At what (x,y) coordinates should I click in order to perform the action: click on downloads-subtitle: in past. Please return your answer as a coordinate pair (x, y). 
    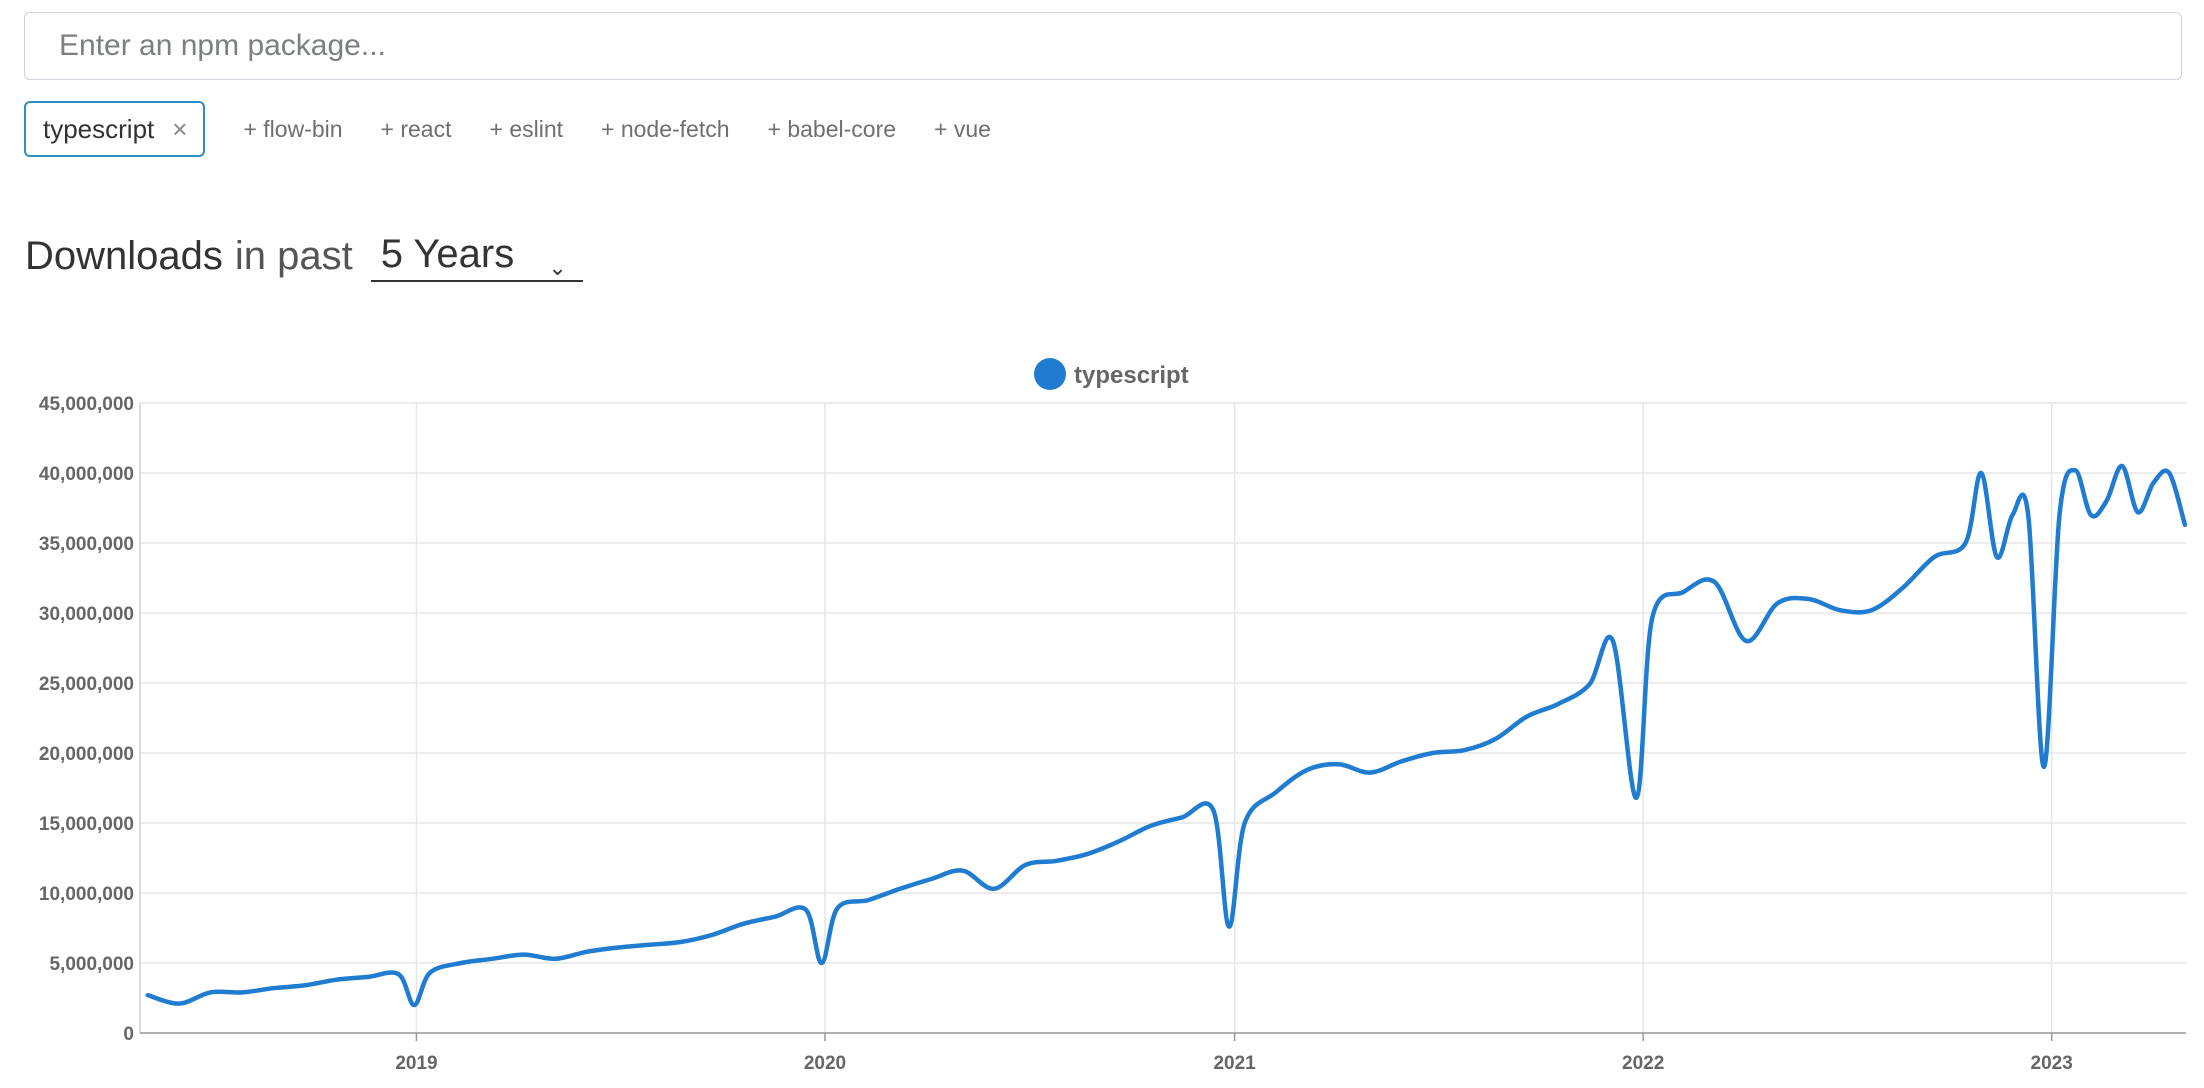
    Looking at the image, I should click on (293, 256).